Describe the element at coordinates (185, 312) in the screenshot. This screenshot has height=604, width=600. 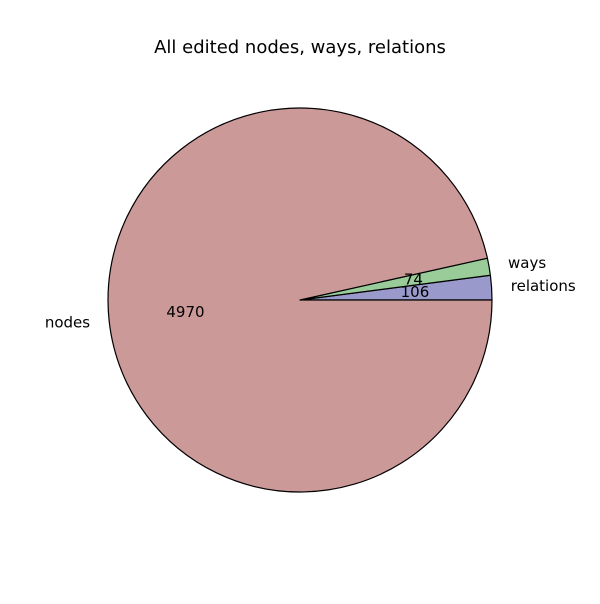
I see `value-label-nodes: 4970` at that location.